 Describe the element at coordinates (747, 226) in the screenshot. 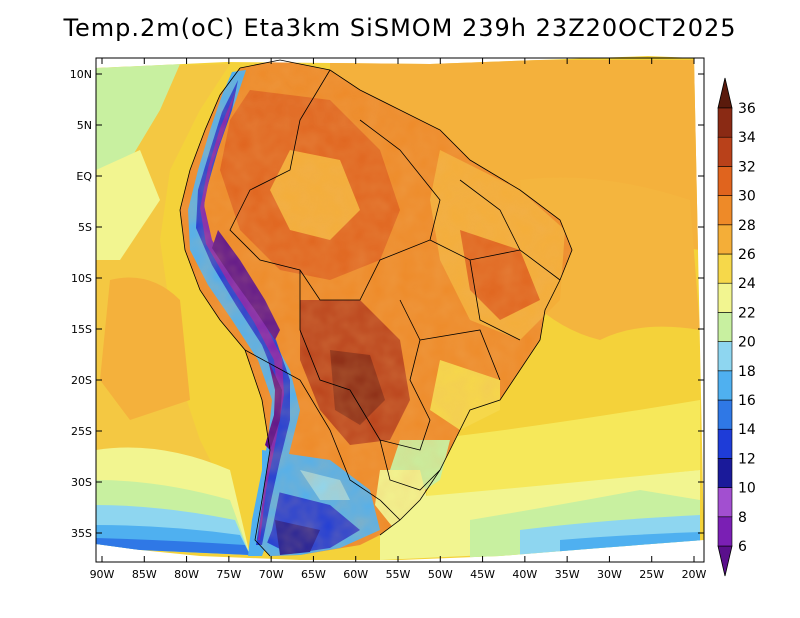

I see `colorbar-label: 28` at that location.